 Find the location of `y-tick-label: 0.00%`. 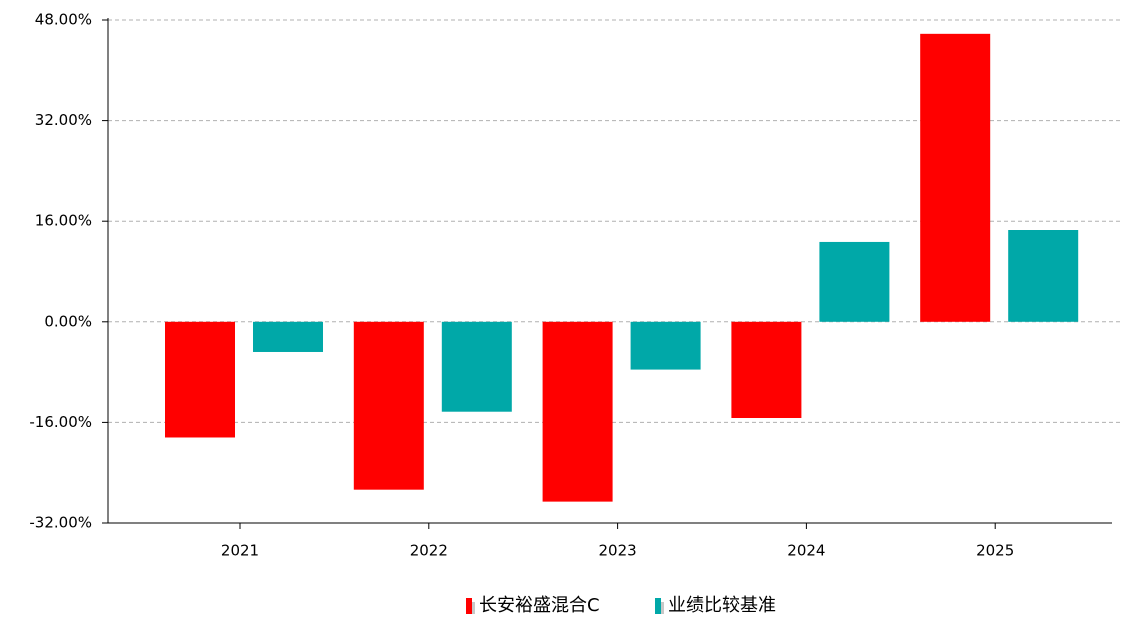

y-tick-label: 0.00% is located at coordinates (68, 321).